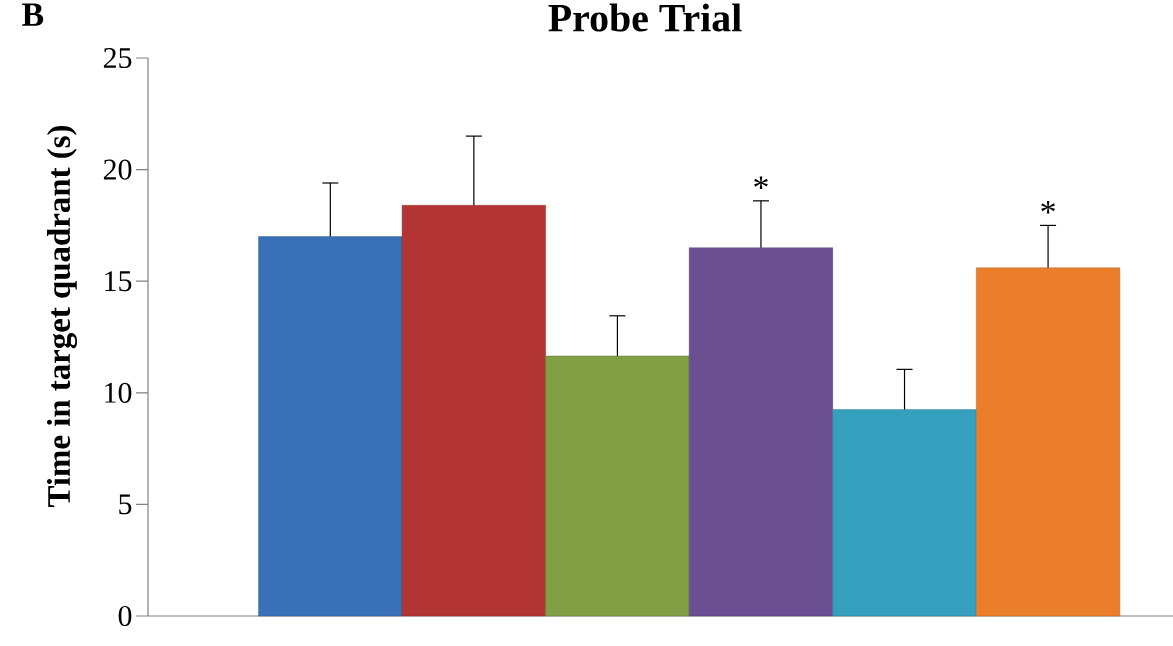  Describe the element at coordinates (118, 281) in the screenshot. I see `y-tick-label: 15` at that location.